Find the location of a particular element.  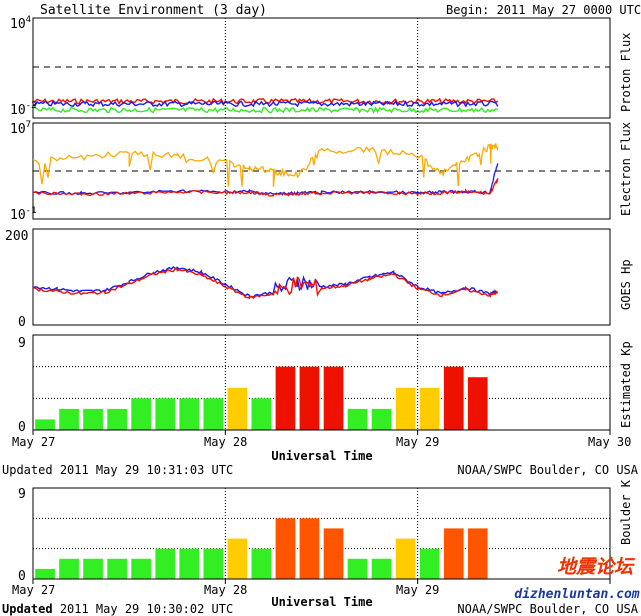

estimated-kp-label: Estimated Kp is located at coordinates (626, 384).